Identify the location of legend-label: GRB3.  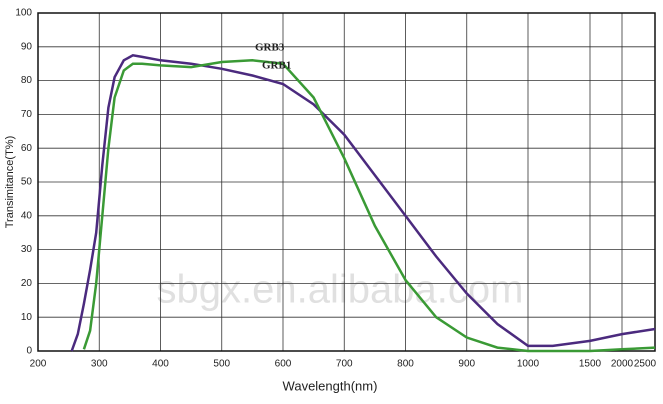
(270, 48).